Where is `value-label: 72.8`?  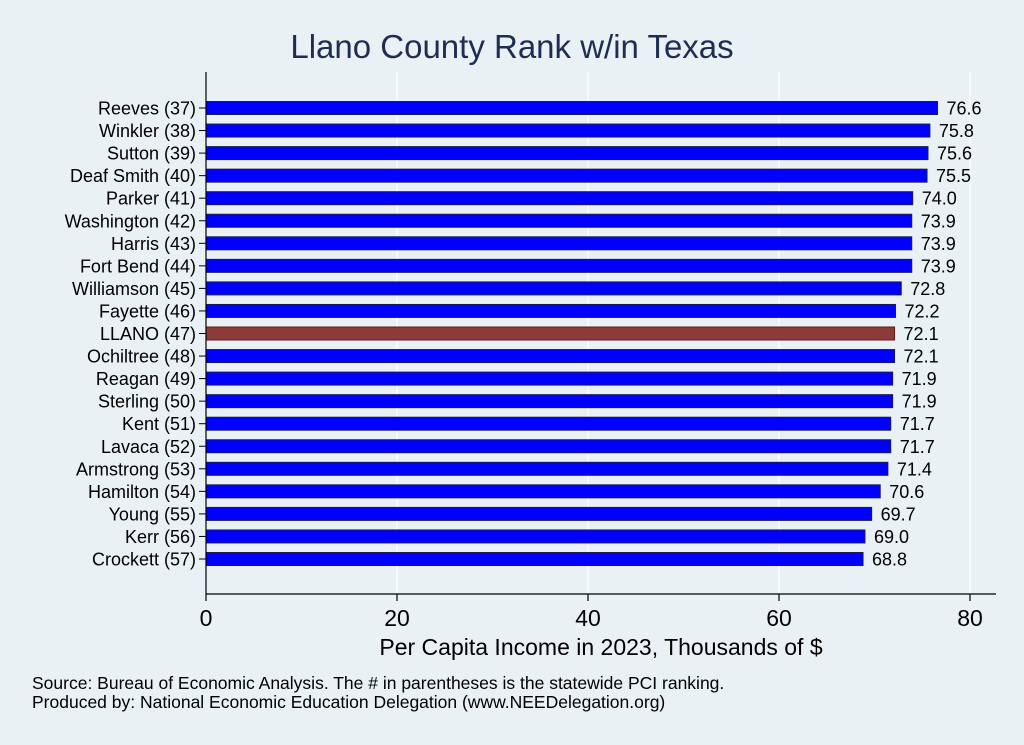
value-label: 72.8 is located at coordinates (927, 289).